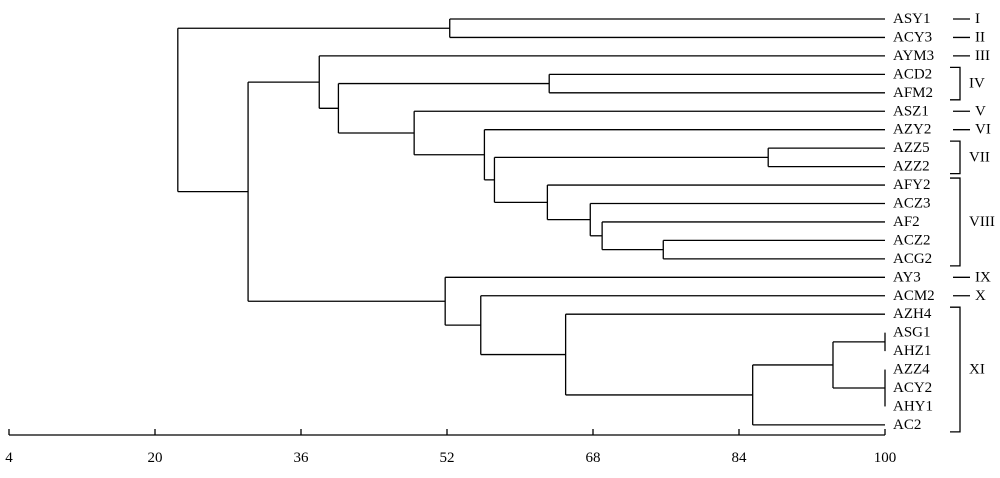  What do you see at coordinates (982, 222) in the screenshot?
I see `group-label: VIII` at bounding box center [982, 222].